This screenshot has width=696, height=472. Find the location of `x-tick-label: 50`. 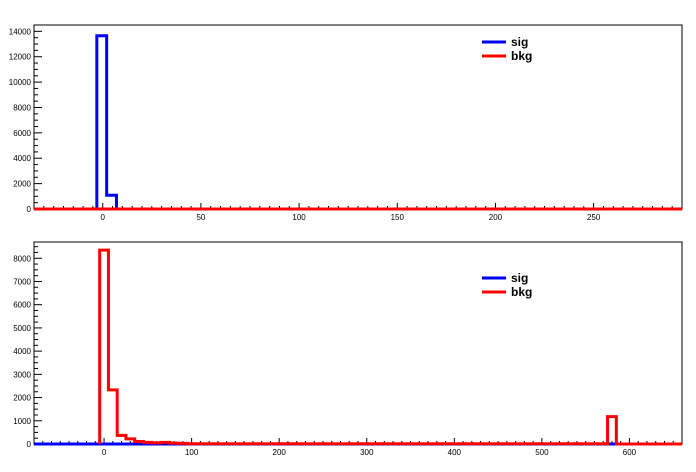

x-tick-label: 50 is located at coordinates (200, 217).